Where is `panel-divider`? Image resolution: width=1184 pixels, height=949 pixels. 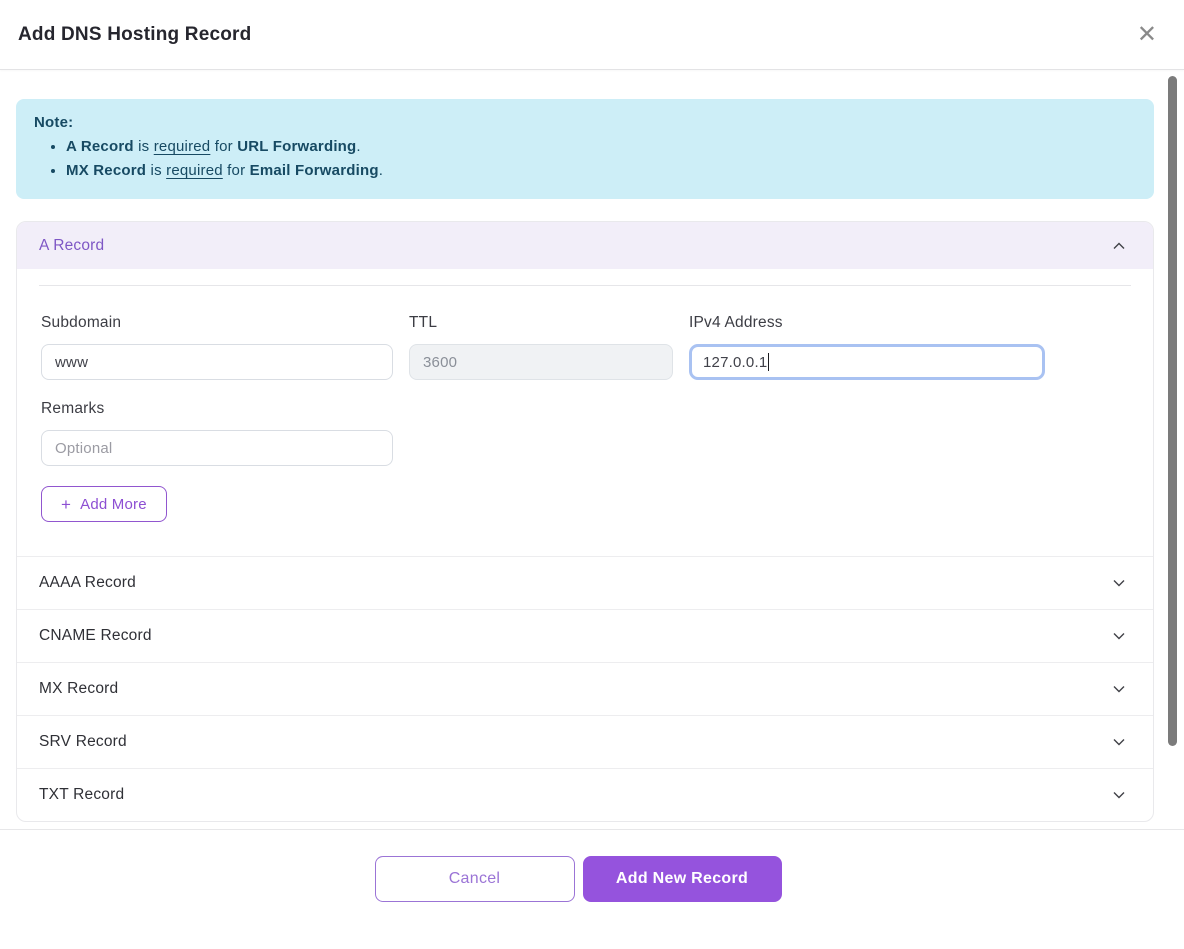 panel-divider is located at coordinates (585, 285).